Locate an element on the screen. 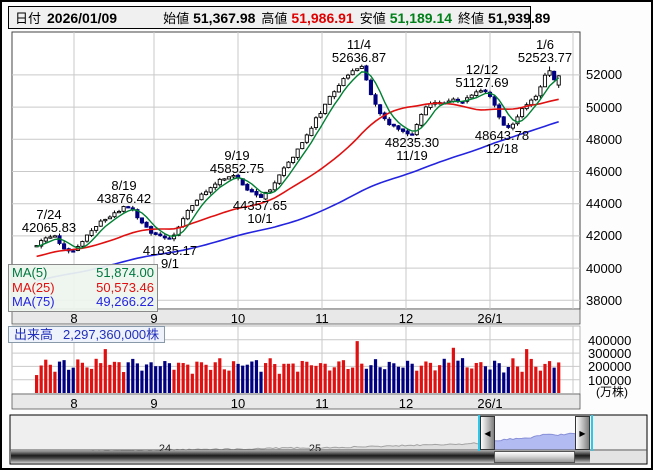  range-left-guide-line is located at coordinates (479, 433).